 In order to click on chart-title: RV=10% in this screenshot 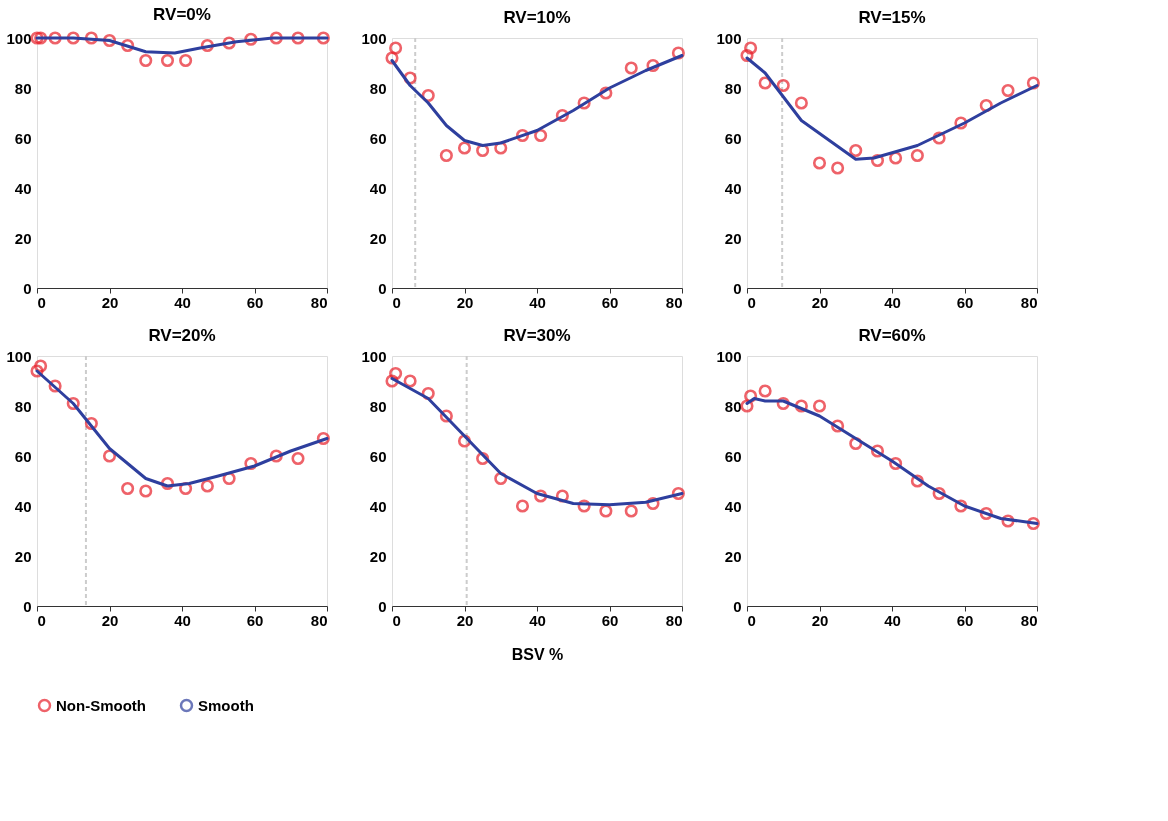, I will do `click(537, 17)`.